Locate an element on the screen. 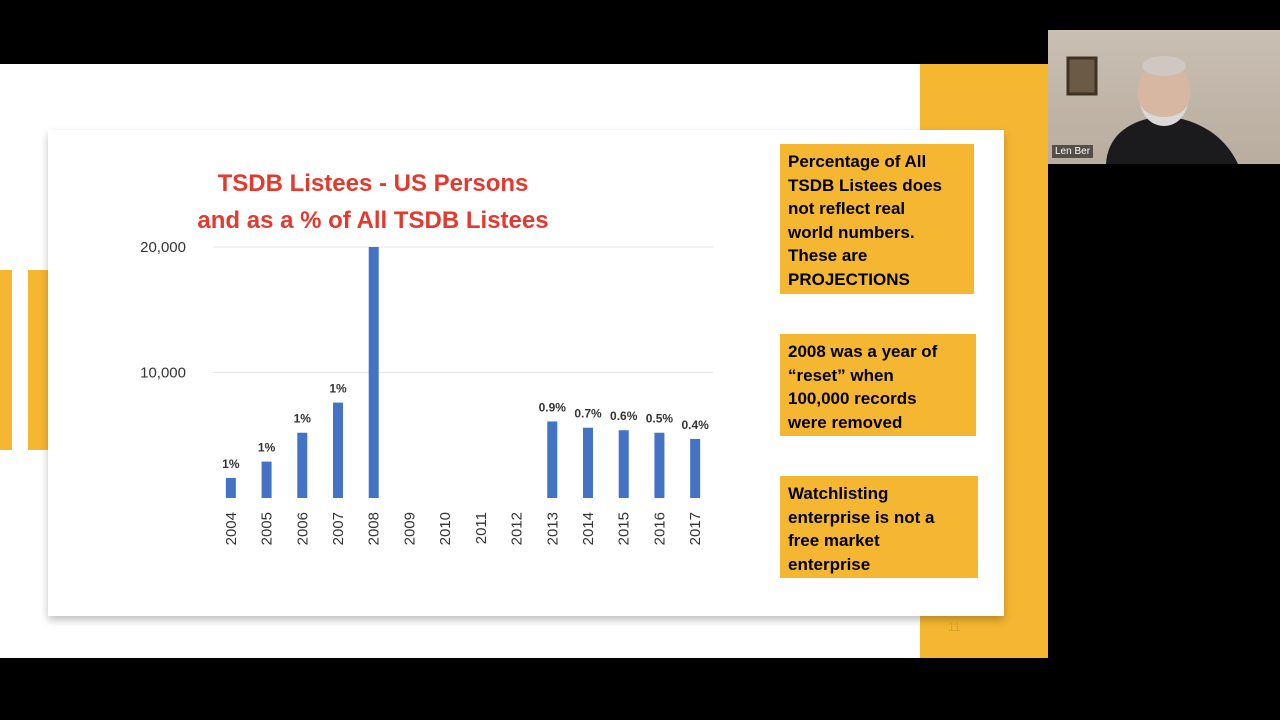 This screenshot has width=1280, height=720. x-tick-label: 2014 is located at coordinates (588, 528).